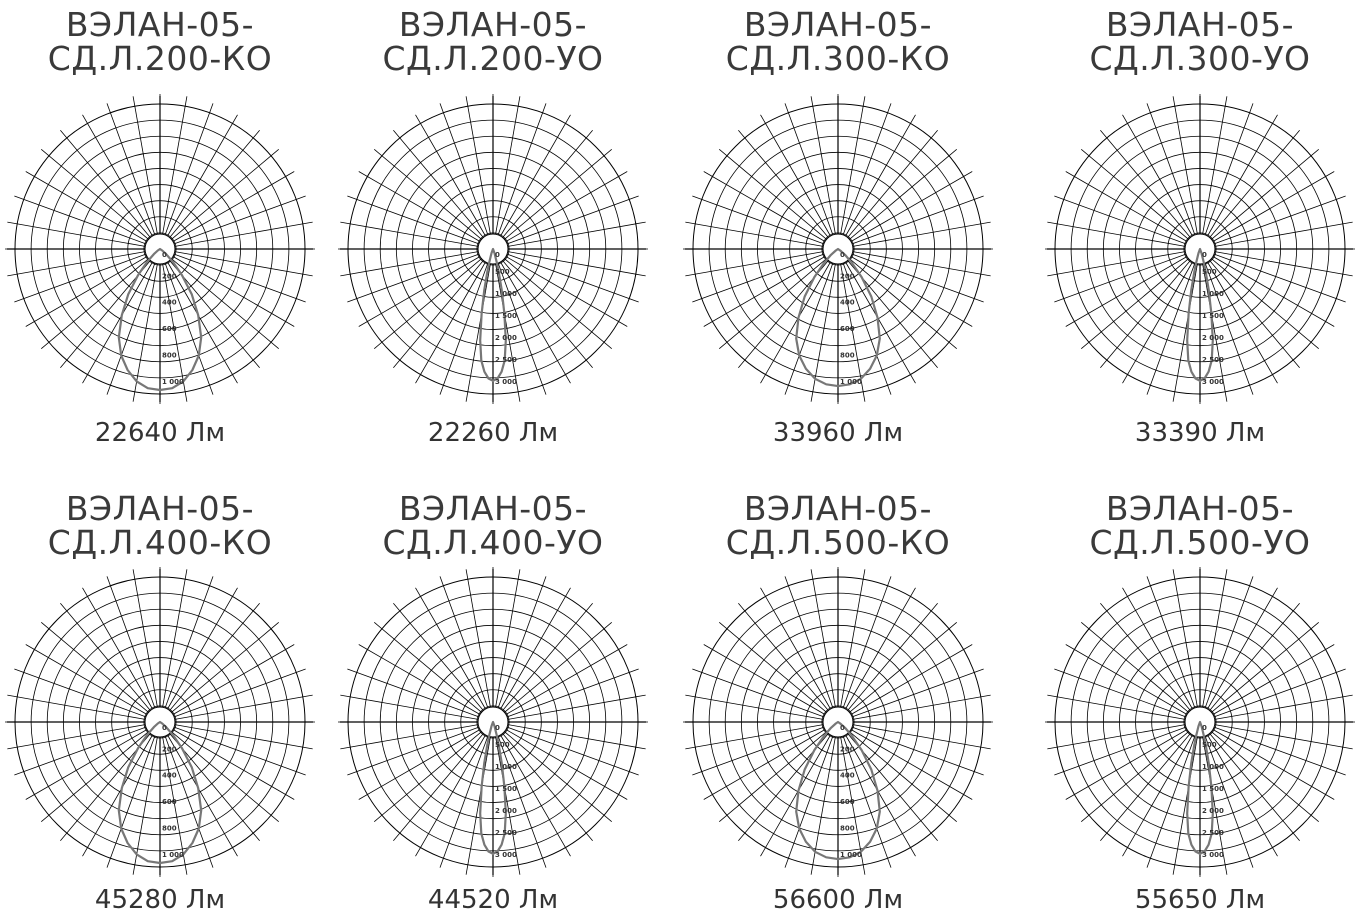 The width and height of the screenshot is (1360, 919). Describe the element at coordinates (502, 745) in the screenshot. I see `radial-tick-label: 500` at that location.